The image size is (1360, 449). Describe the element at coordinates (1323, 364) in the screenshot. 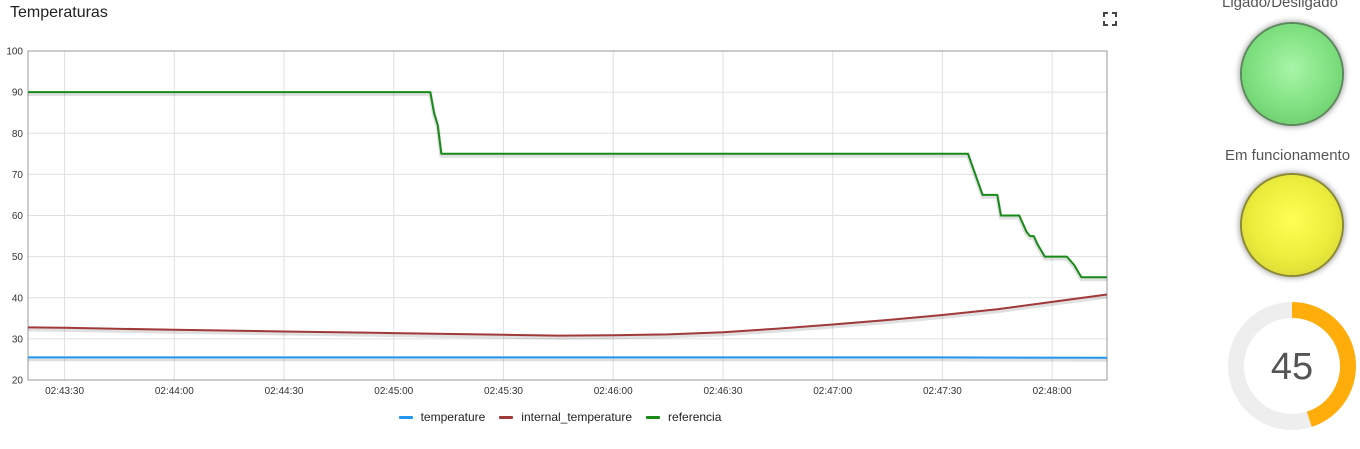

I see `gauge-fill` at that location.